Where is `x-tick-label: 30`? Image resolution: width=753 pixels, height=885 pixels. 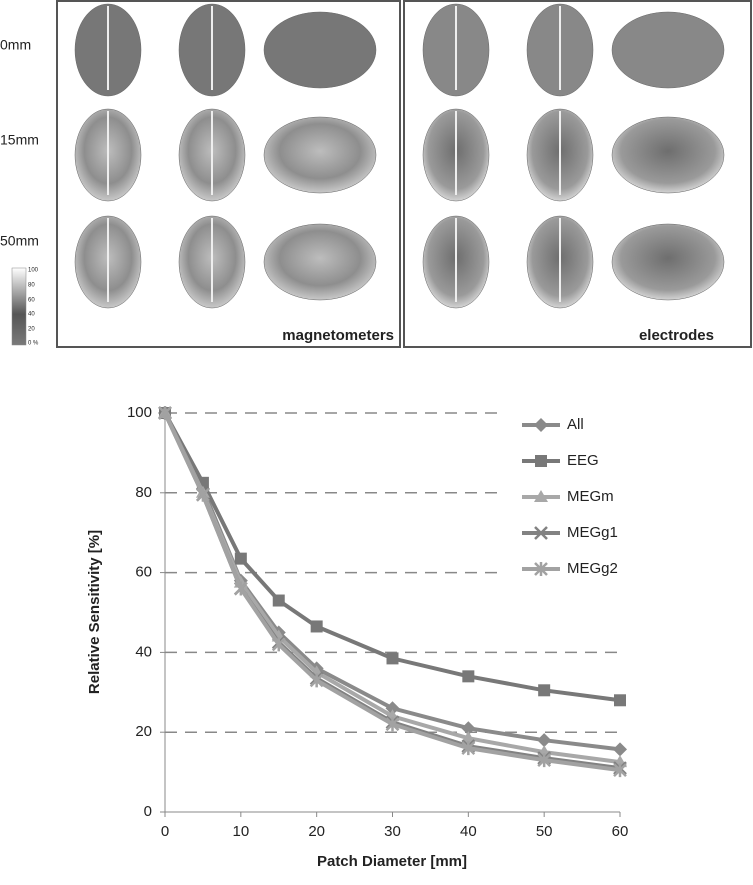 x-tick-label: 30 is located at coordinates (392, 831).